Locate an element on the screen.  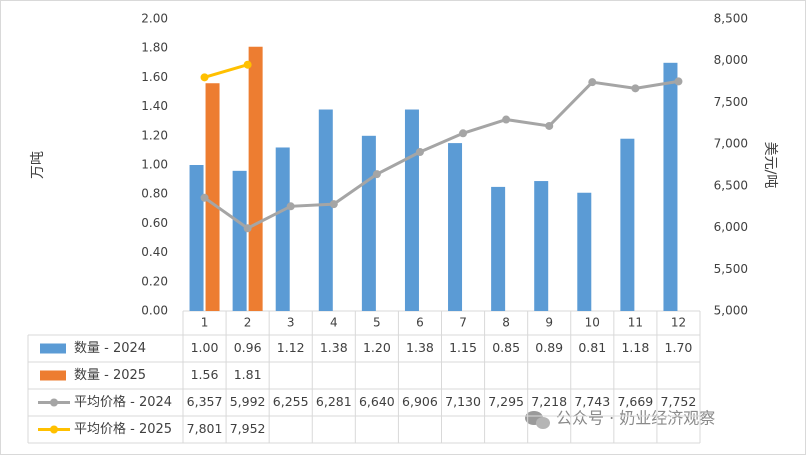
table-value: 6,281 is located at coordinates (334, 401).